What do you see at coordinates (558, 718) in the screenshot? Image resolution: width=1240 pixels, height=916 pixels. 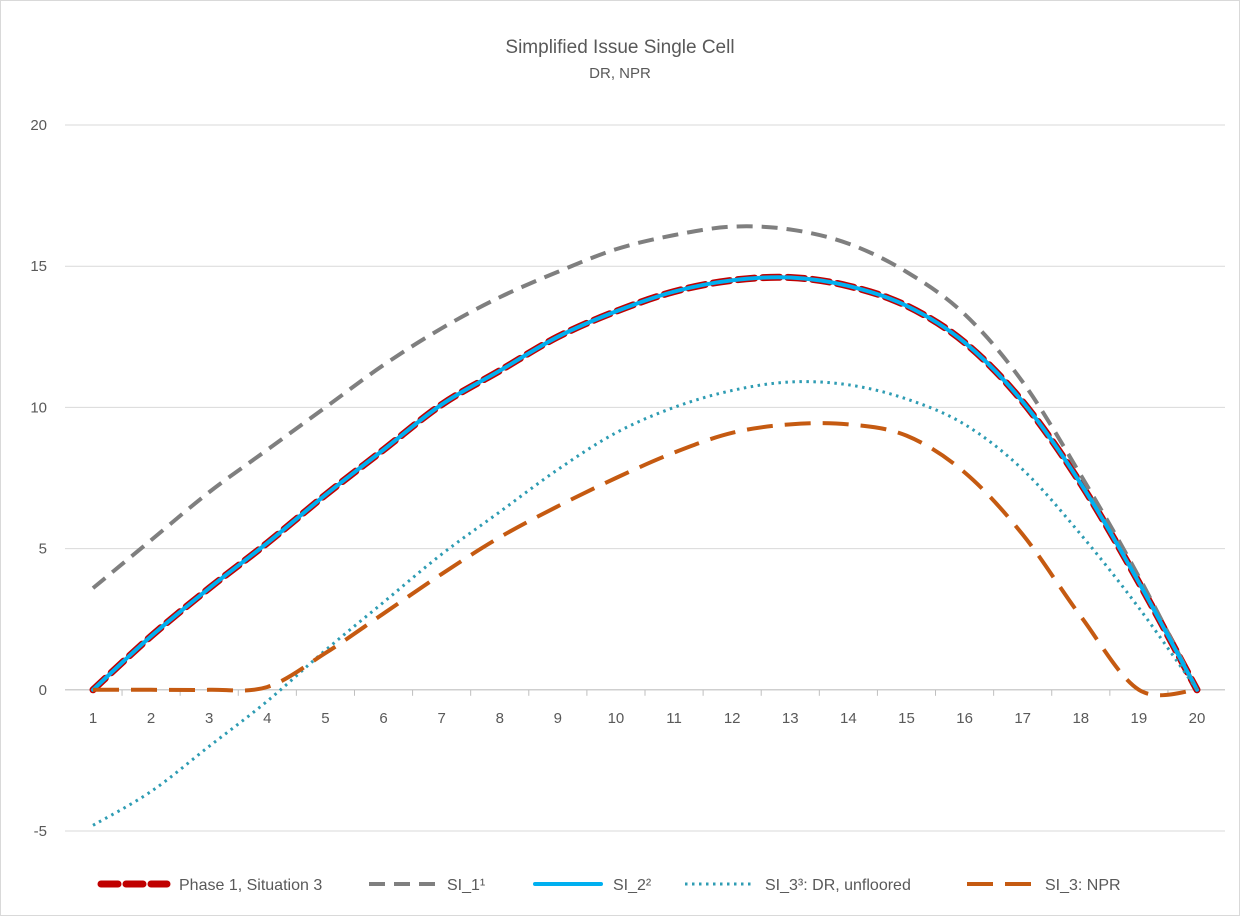 I see `x-tick-label: 9` at bounding box center [558, 718].